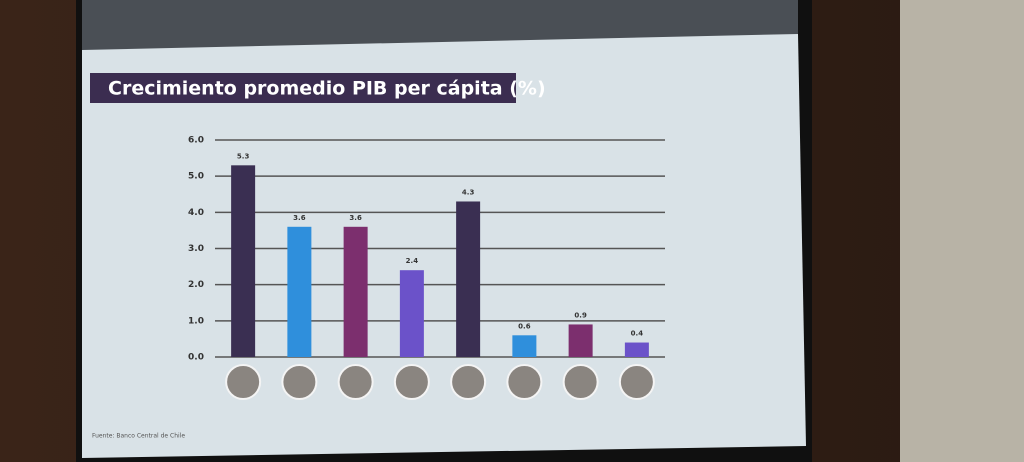 The image size is (1024, 462). What do you see at coordinates (196, 213) in the screenshot?
I see `y-tick-label: 4.0` at bounding box center [196, 213].